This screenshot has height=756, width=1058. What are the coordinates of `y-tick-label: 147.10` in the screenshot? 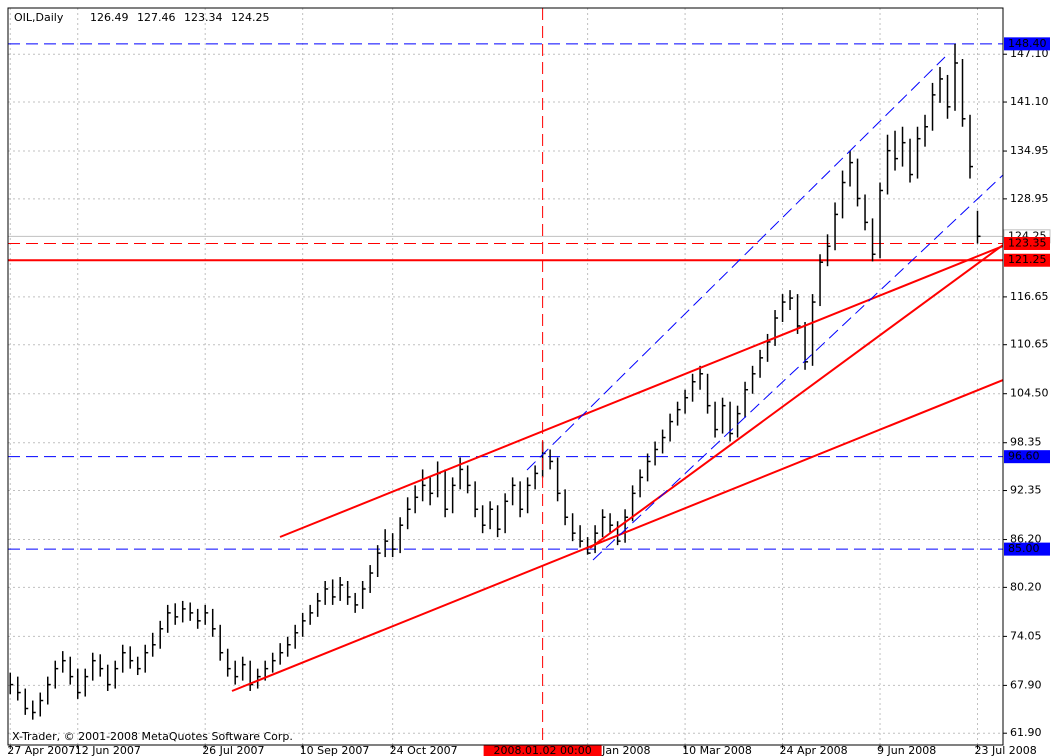 It's located at (1029, 53).